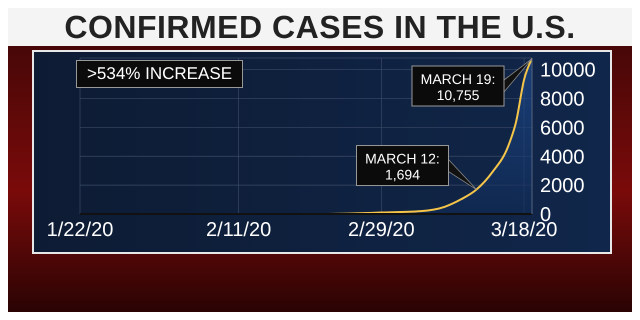 The width and height of the screenshot is (640, 320). Describe the element at coordinates (568, 71) in the screenshot. I see `y-tick-label: 10000` at that location.